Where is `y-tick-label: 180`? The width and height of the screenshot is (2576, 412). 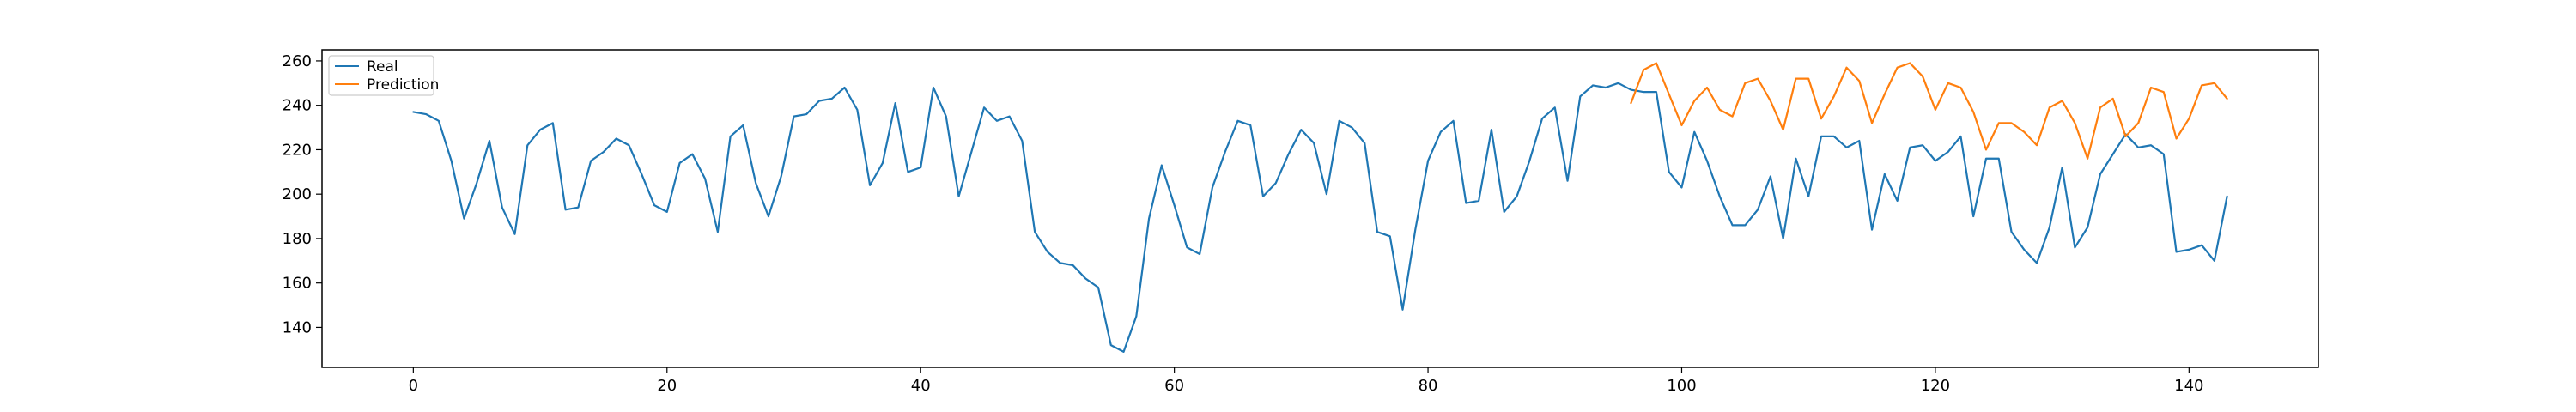
y-tick-label: 180 is located at coordinates (297, 239).